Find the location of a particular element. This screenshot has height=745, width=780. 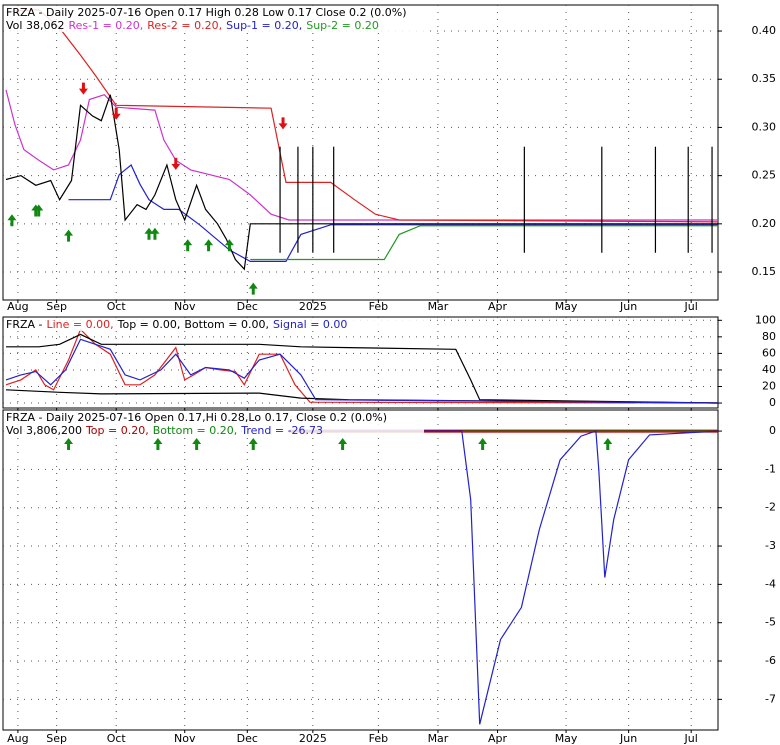

y-tick-label: -4 is located at coordinates (770, 583).